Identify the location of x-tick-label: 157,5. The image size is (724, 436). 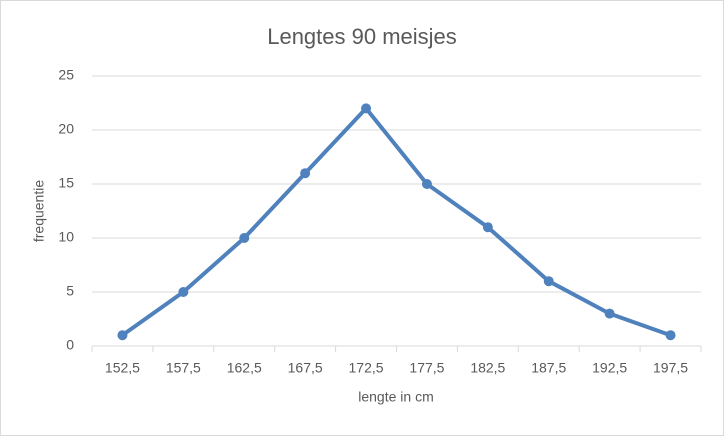
(183, 368).